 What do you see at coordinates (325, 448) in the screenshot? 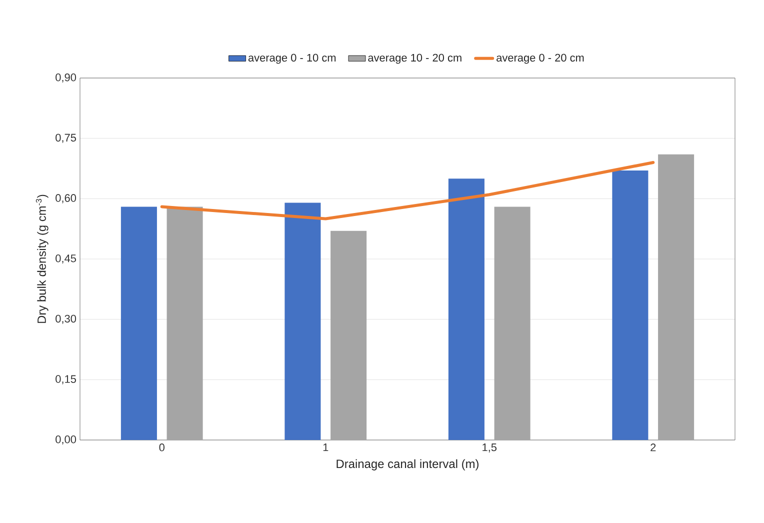
I see `x-tick-label: 1` at bounding box center [325, 448].